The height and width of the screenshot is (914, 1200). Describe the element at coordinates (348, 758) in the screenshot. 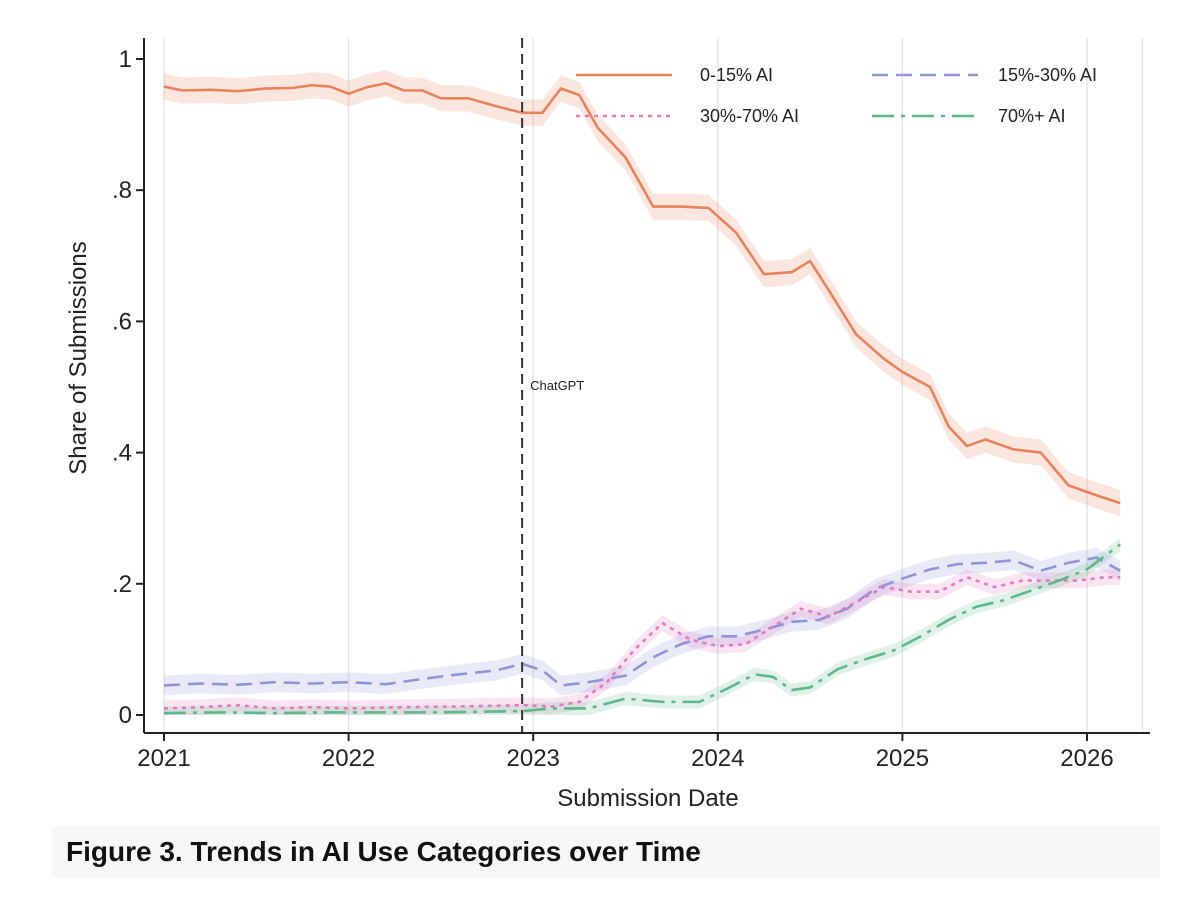

I see `x-tick-label-2022: 2022` at that location.